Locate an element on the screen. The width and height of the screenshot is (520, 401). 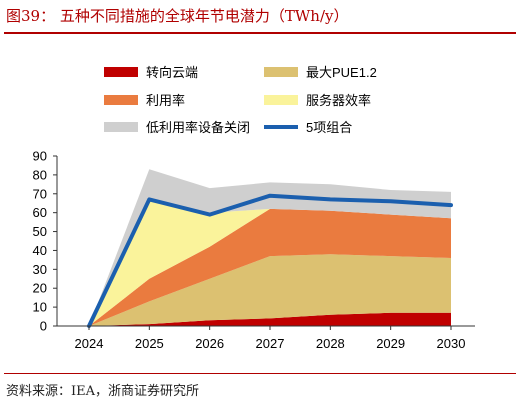
legend-label-pue: 最大PUE1.2 is located at coordinates (341, 72).